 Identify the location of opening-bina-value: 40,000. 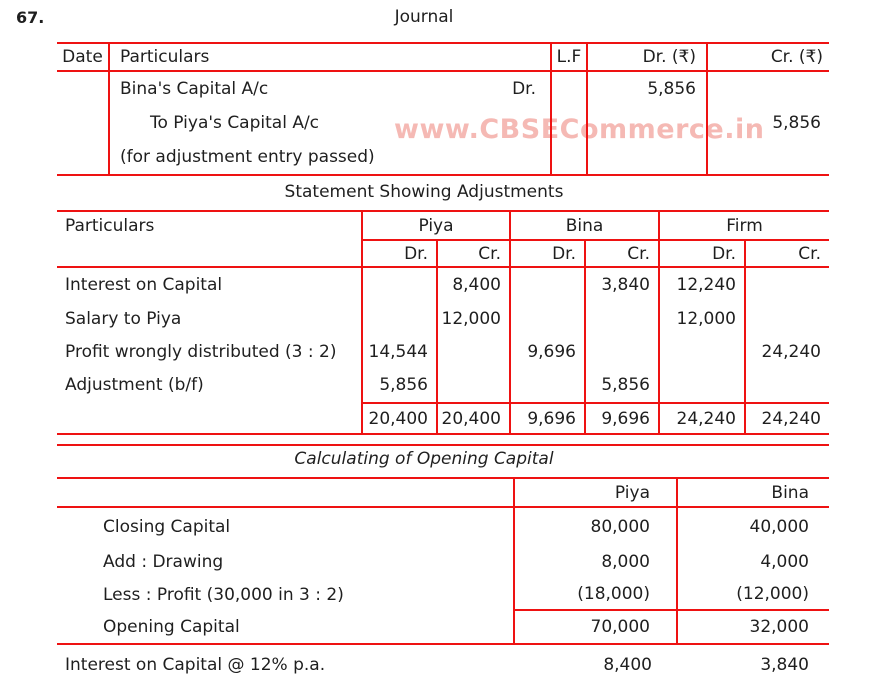
(779, 526).